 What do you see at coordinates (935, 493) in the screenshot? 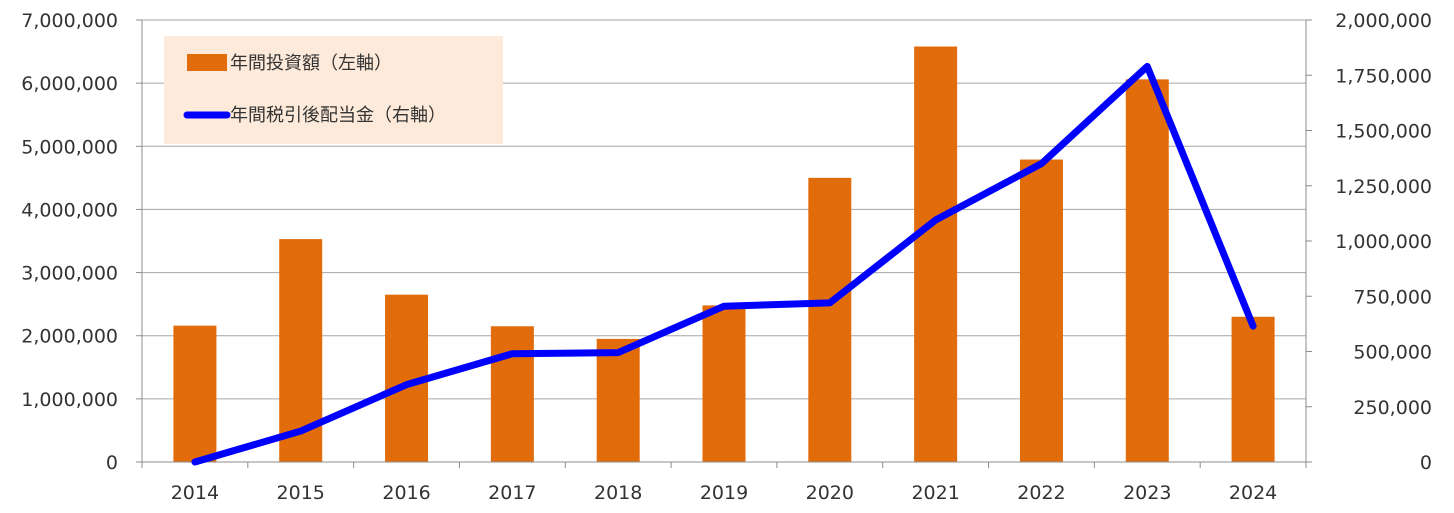
I see `x-tick-label: 2021` at bounding box center [935, 493].